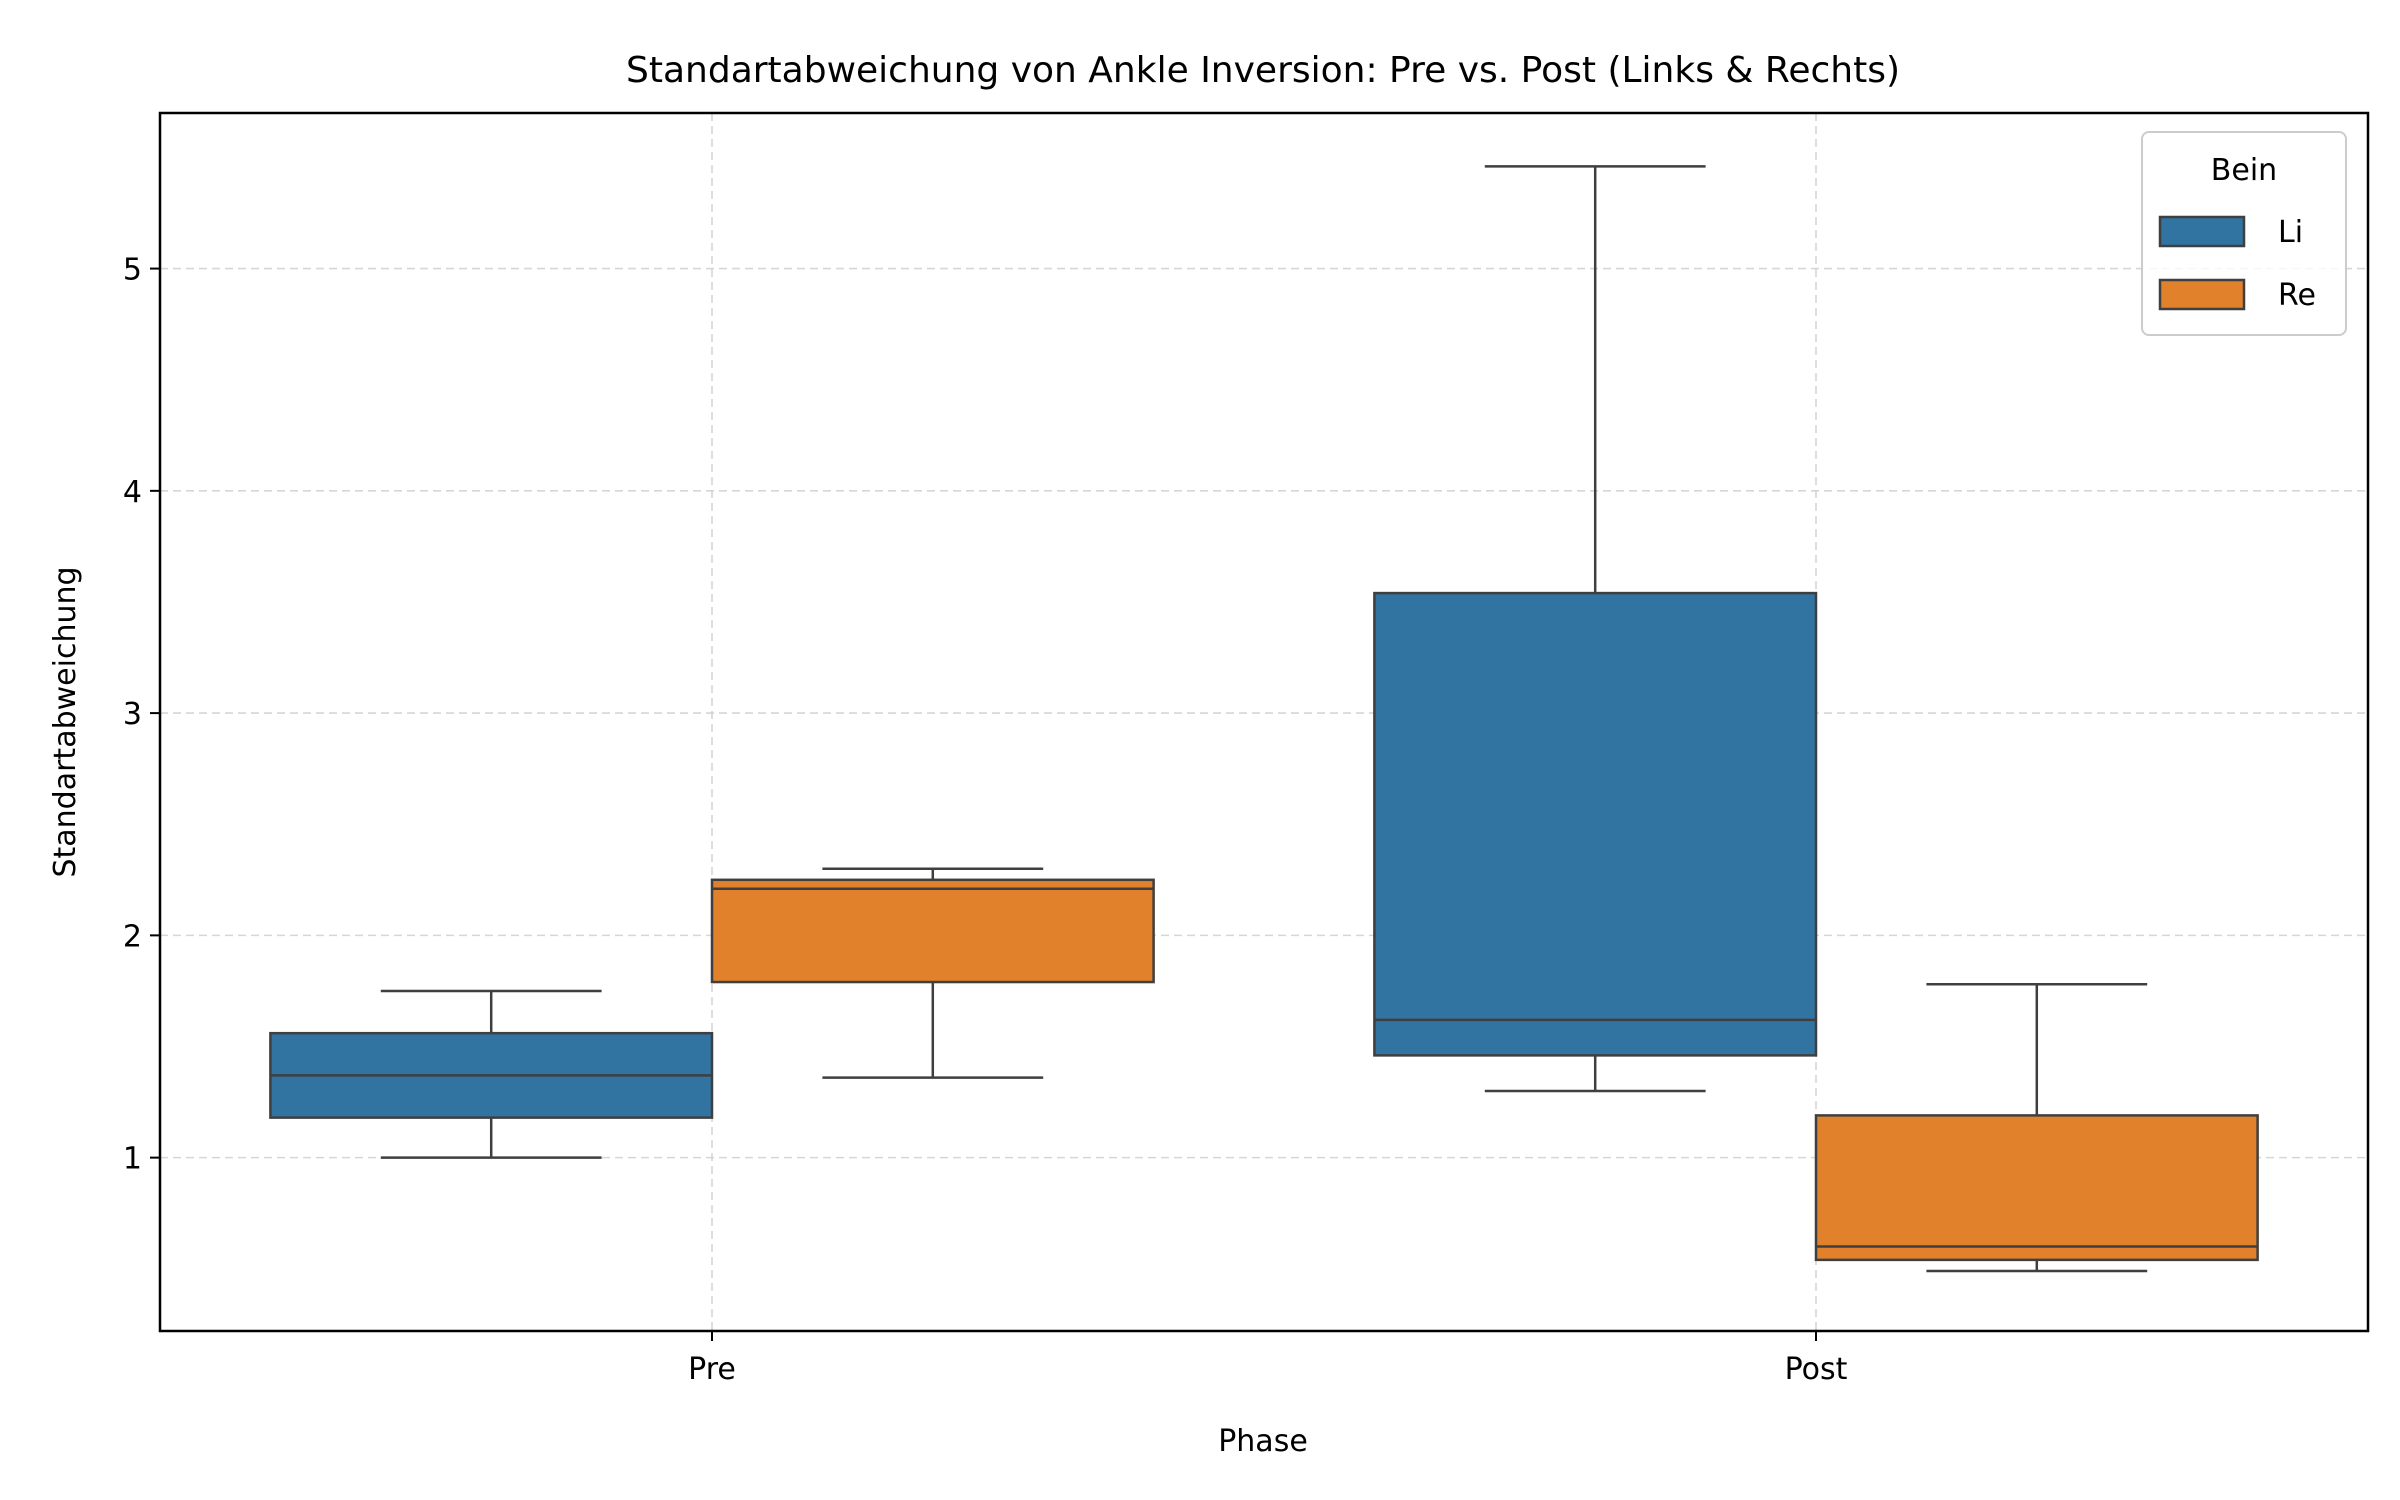 This screenshot has width=2400, height=1500. Describe the element at coordinates (2202, 231) in the screenshot. I see `legend-swatch-li` at that location.